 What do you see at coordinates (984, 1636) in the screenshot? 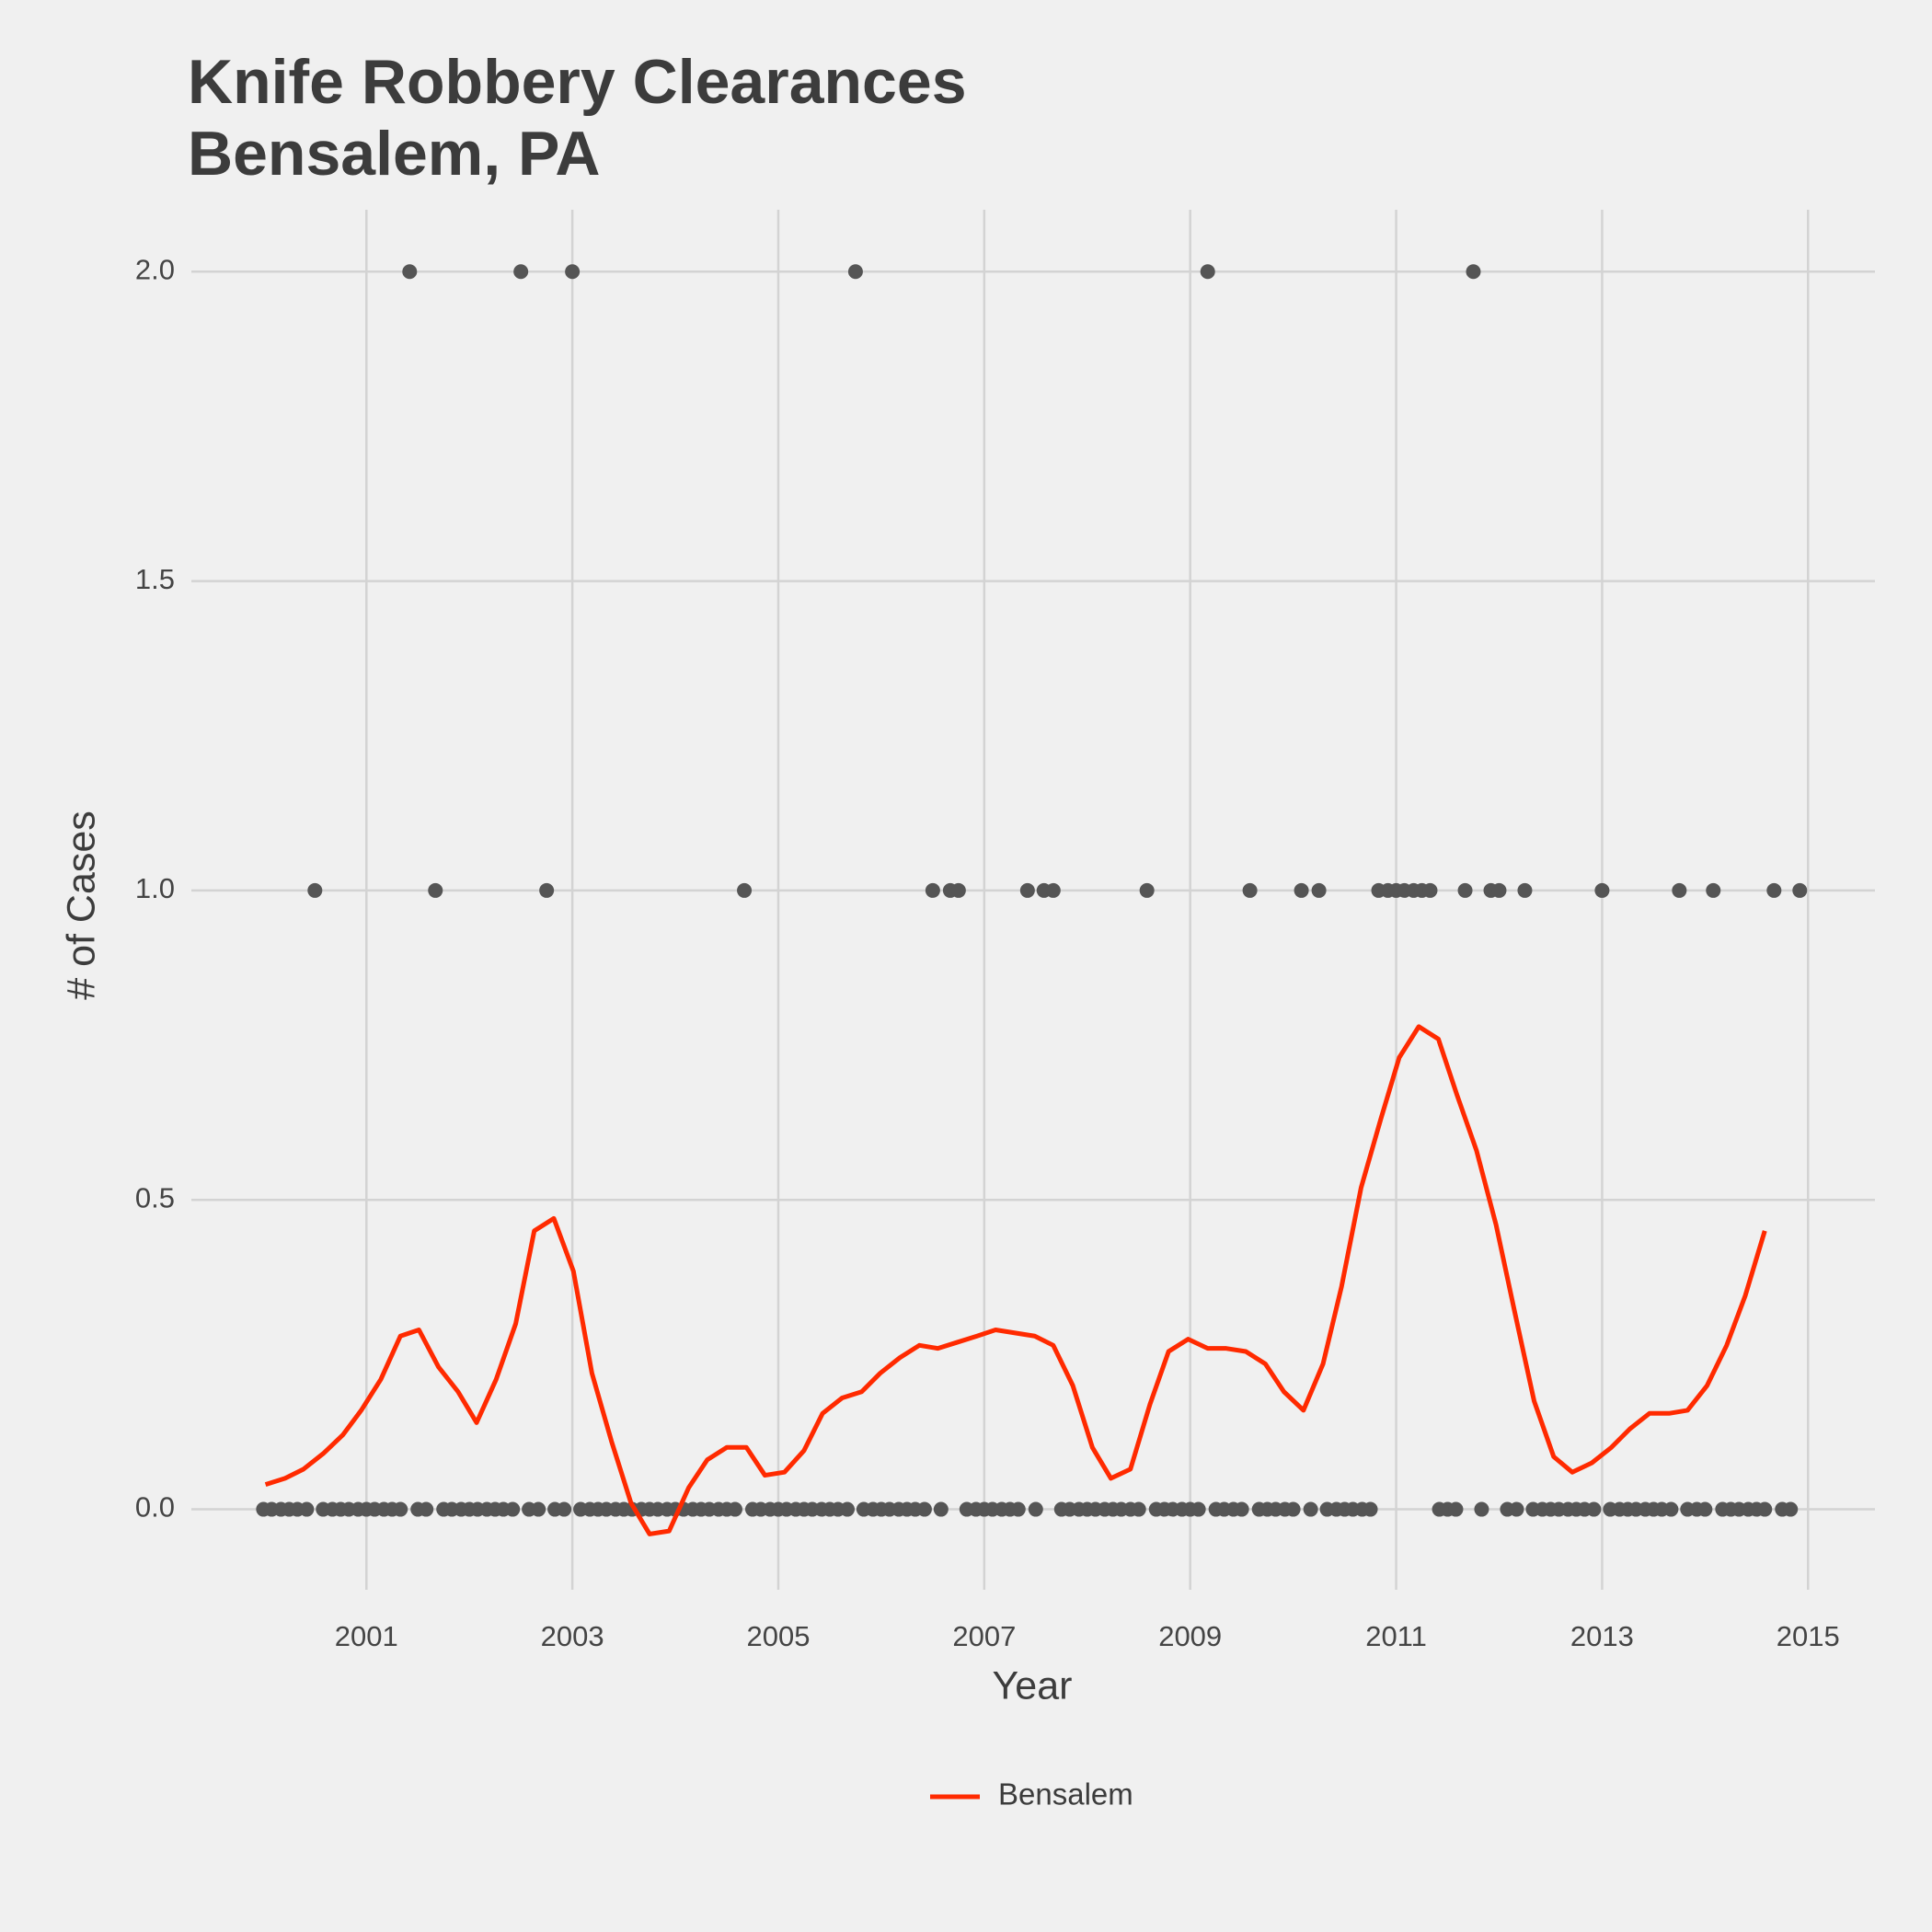
I see `x-tick-label: 2007` at bounding box center [984, 1636].